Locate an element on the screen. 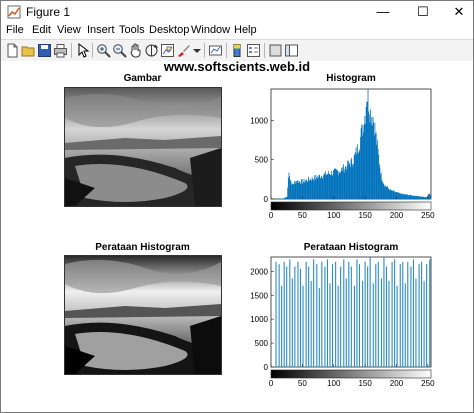  insert-legend-icon is located at coordinates (253, 50).